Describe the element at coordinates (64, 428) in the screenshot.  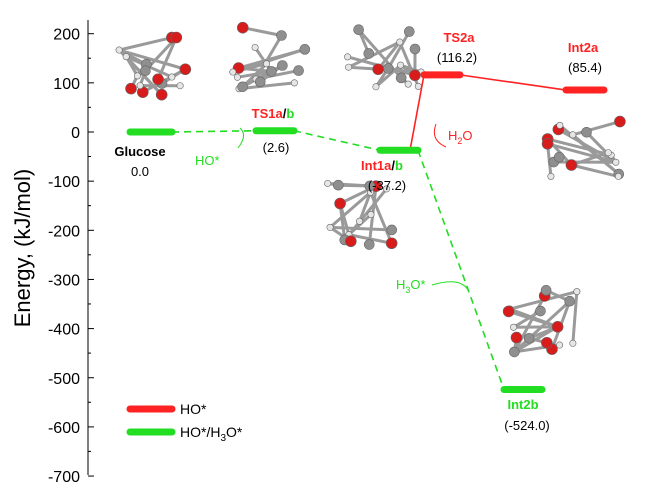
I see `y-tick-label: -600` at that location.